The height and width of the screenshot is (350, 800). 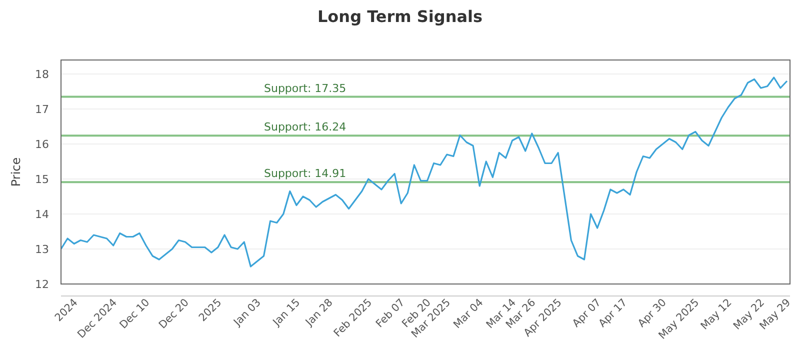 I want to click on y-tick-label: 17, so click(x=42, y=109).